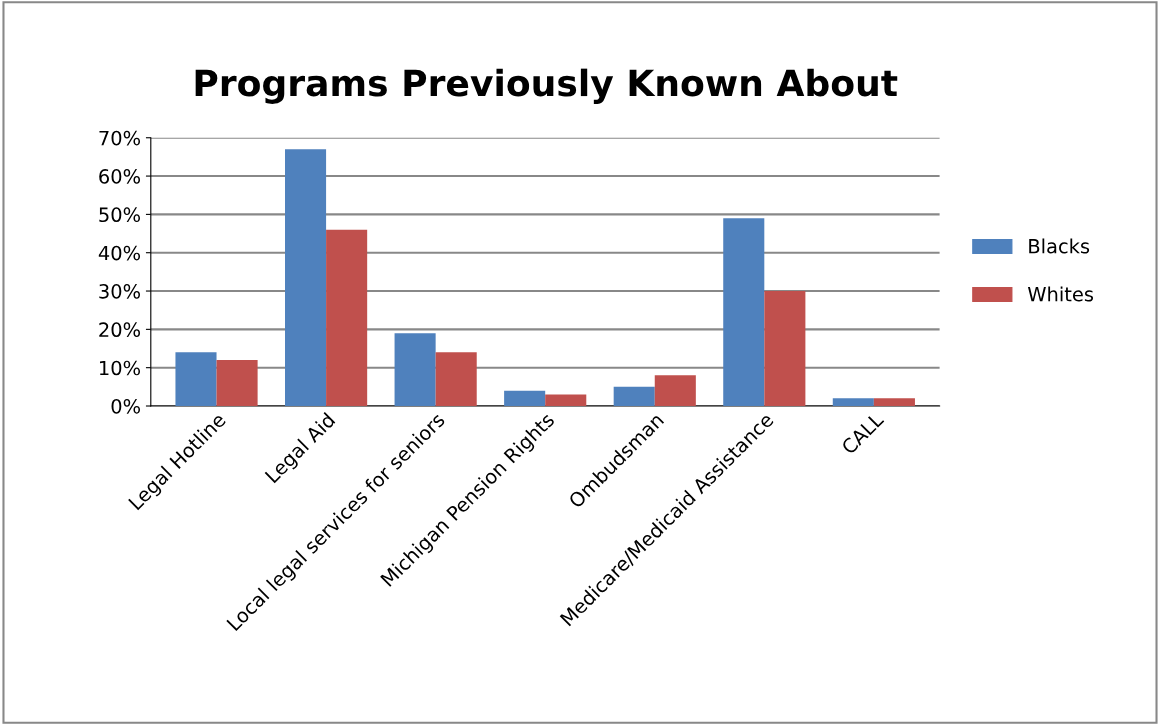 Image resolution: width=1160 pixels, height=725 pixels. I want to click on y-tick-label: 60%, so click(119, 176).